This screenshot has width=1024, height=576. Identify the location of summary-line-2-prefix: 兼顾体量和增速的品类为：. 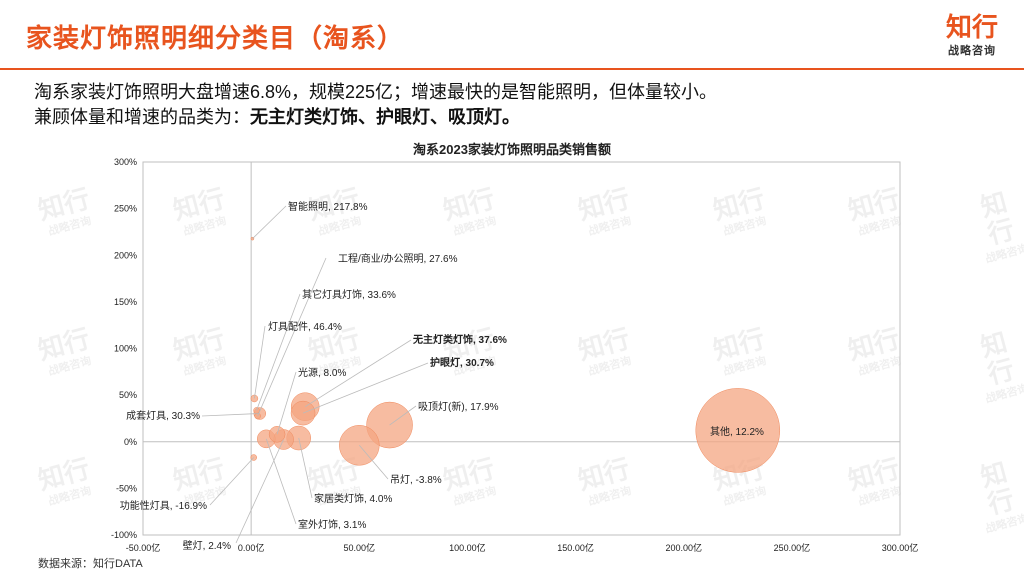
(142, 117).